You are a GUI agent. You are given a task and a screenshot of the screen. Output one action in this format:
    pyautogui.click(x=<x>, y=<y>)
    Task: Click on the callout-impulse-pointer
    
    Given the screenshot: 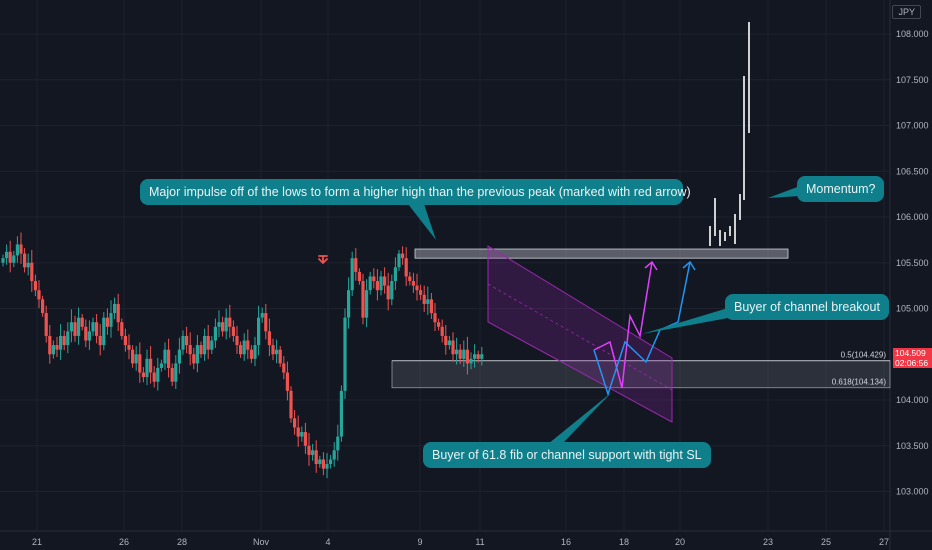 What is the action you would take?
    pyautogui.click(x=422, y=222)
    